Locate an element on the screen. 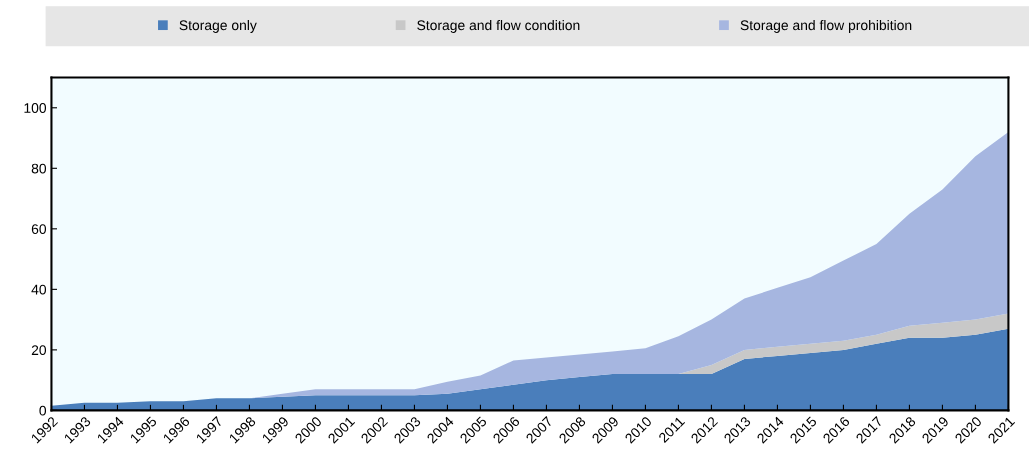 This screenshot has height=456, width=1029. legend-label: Storage and flow condition is located at coordinates (498, 26).